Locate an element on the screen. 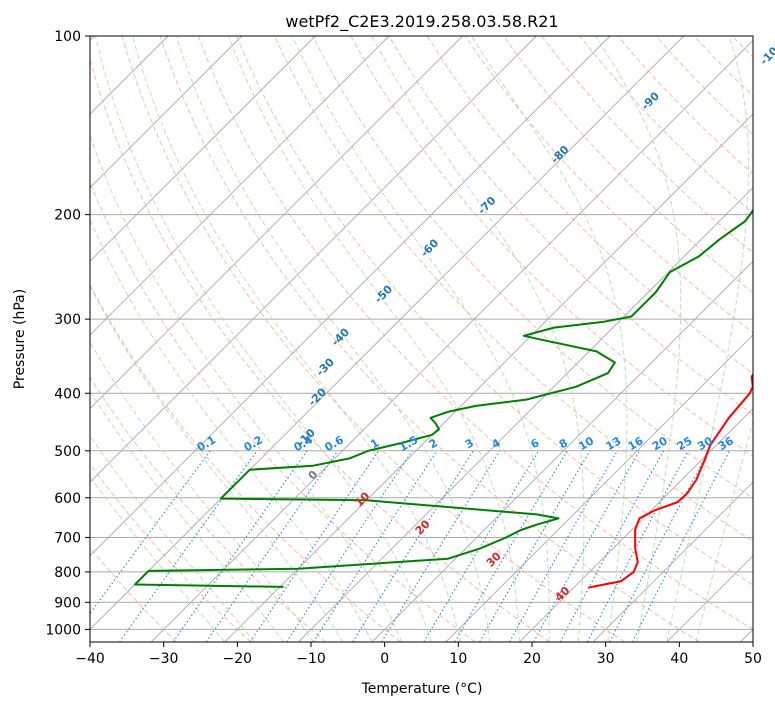  y-tick-label: 900 is located at coordinates (67, 603).